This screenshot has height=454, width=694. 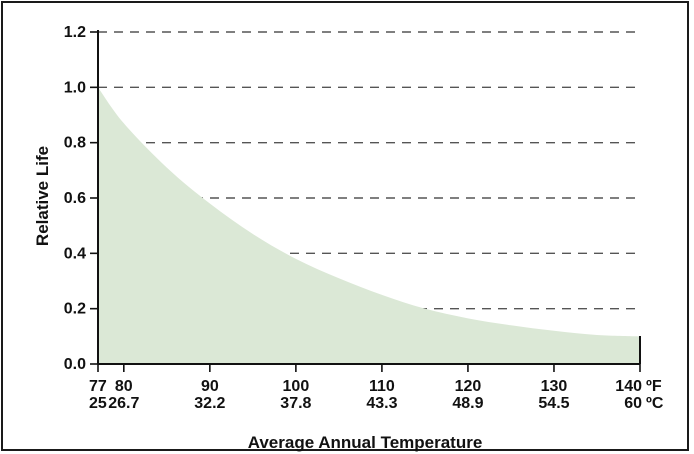 I want to click on y-tick-label-6: 1.2, so click(x=75, y=32).